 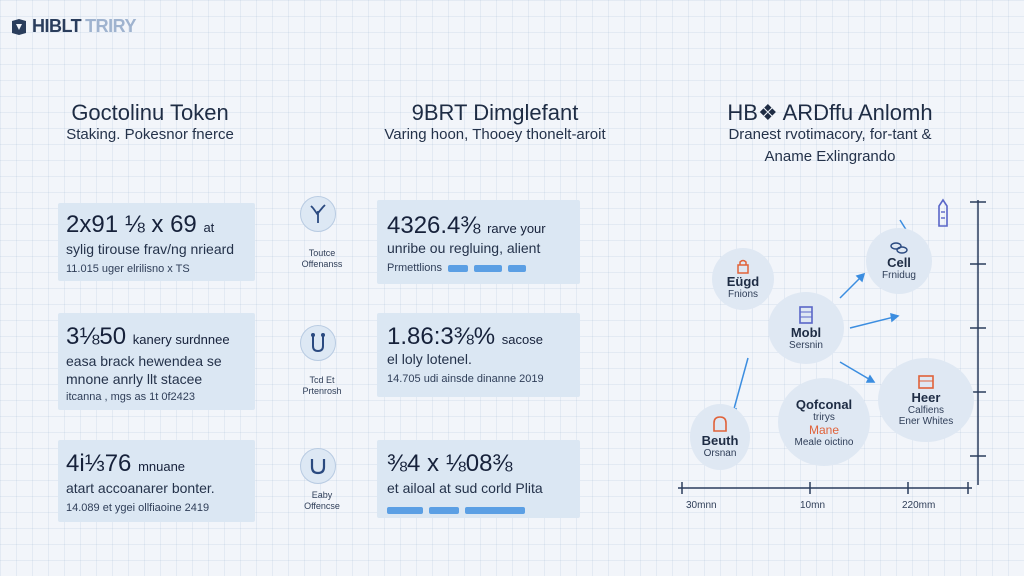 I want to click on stat-value: 3⅛50, so click(x=96, y=336).